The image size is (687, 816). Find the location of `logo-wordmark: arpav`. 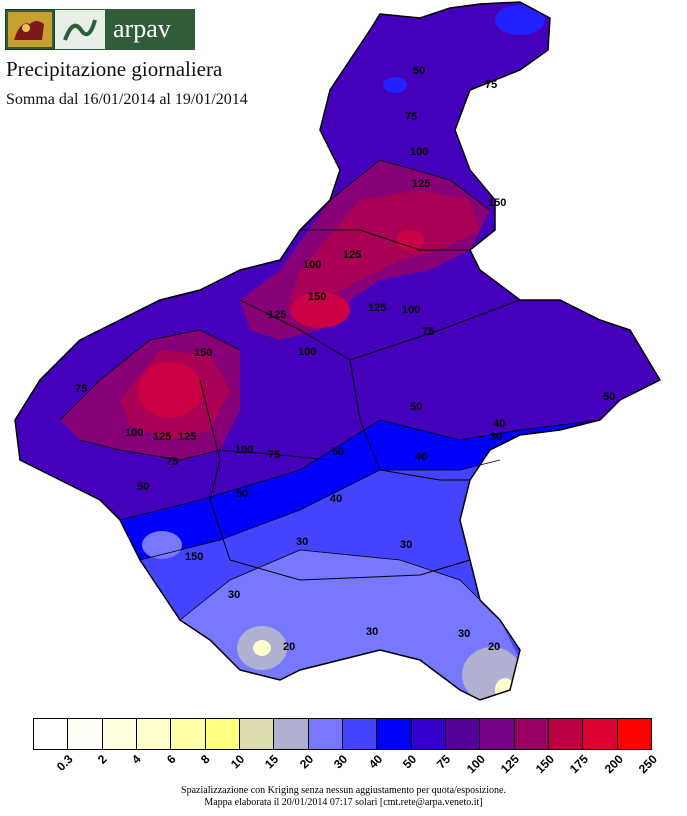

logo-wordmark: arpav is located at coordinates (150, 29).